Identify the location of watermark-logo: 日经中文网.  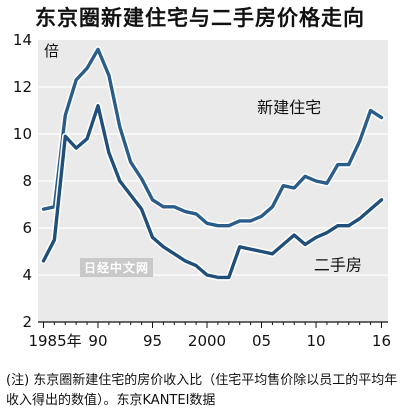
(117, 267).